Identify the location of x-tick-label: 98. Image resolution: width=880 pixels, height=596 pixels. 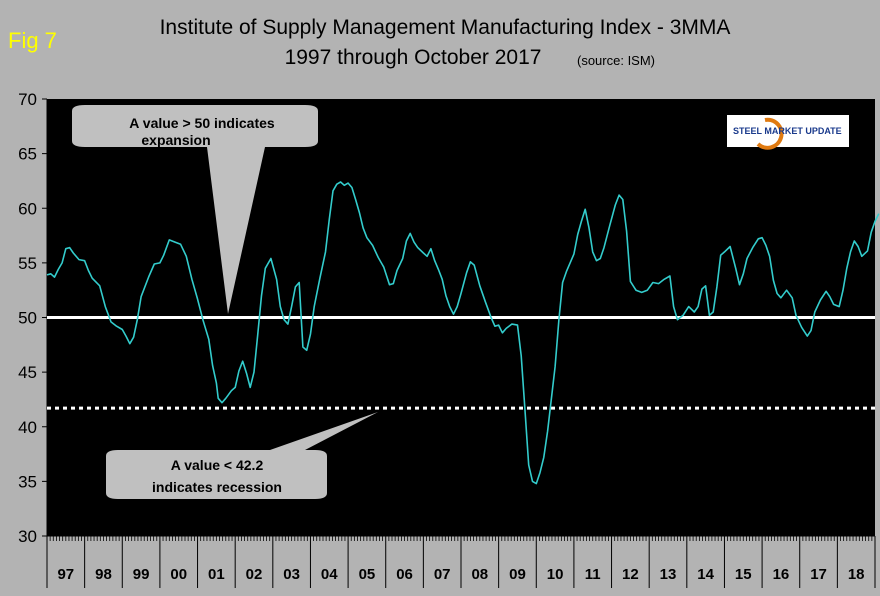
(103, 574).